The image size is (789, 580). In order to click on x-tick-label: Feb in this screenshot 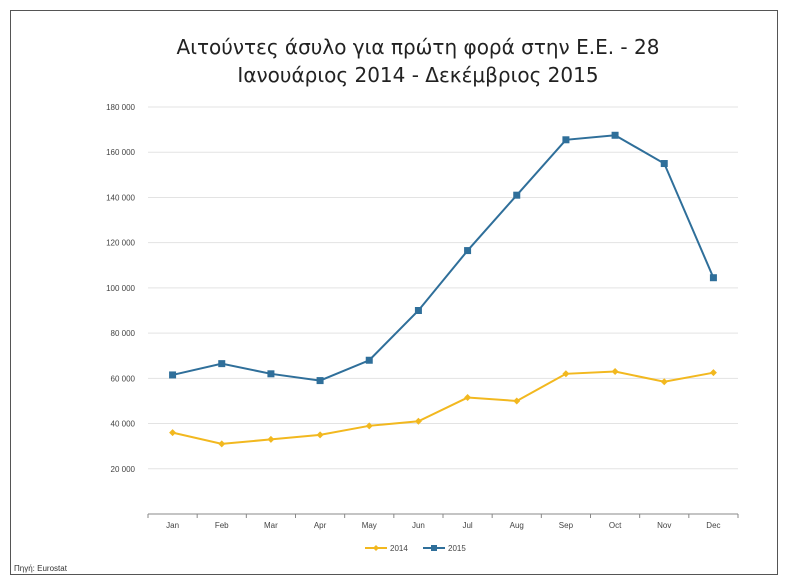, I will do `click(222, 525)`.